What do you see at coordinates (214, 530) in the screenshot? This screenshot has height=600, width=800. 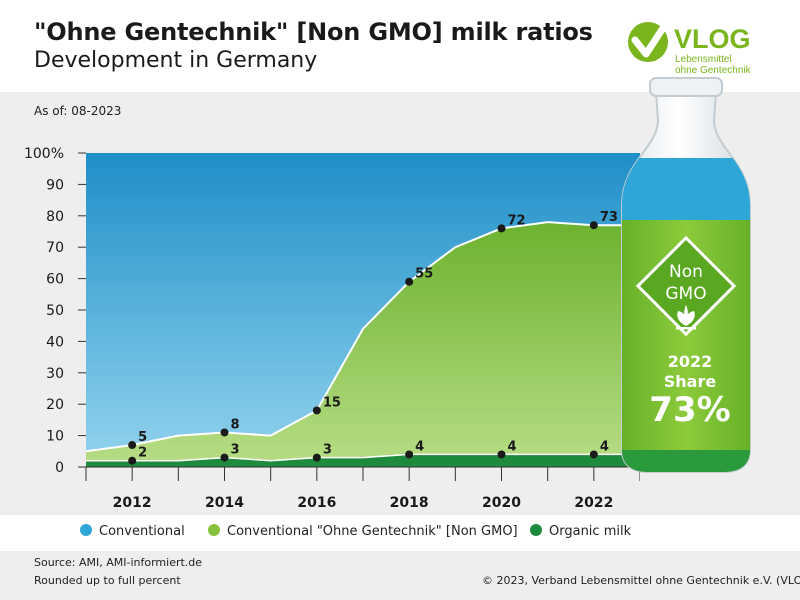 I see `legend-dot-non-gmo` at bounding box center [214, 530].